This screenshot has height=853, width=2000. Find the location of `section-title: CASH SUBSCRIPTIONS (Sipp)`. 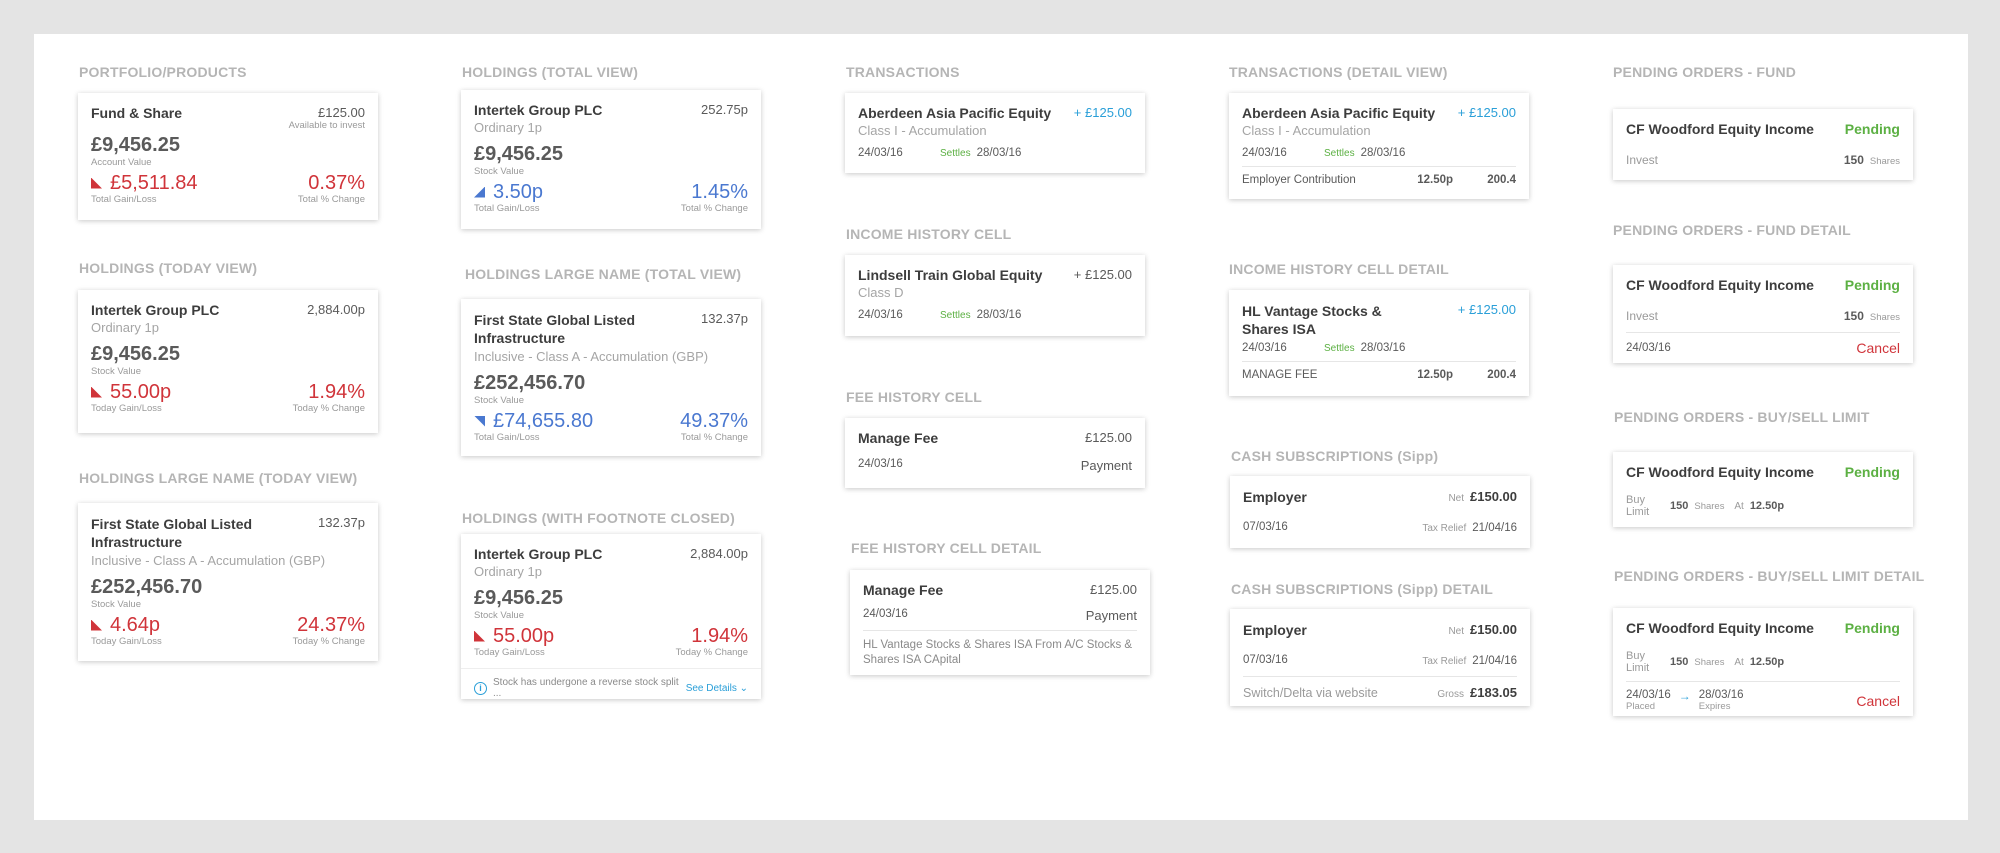

section-title: CASH SUBSCRIPTIONS (Sipp) is located at coordinates (1335, 456).